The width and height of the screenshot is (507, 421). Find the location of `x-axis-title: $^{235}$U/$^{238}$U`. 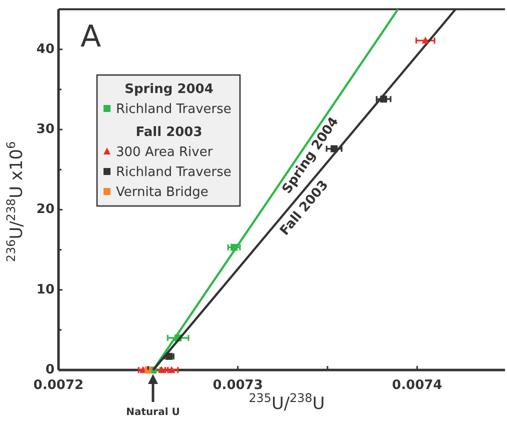

x-axis-title: $^{235}$U/$^{238}$U is located at coordinates (286, 402).